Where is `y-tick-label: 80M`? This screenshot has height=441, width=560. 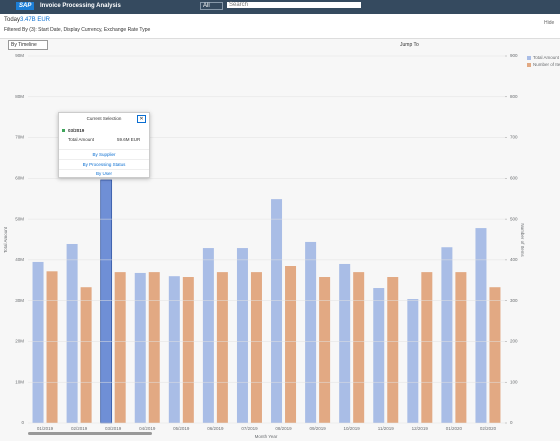 y-tick-label: 80M is located at coordinates (19, 96).